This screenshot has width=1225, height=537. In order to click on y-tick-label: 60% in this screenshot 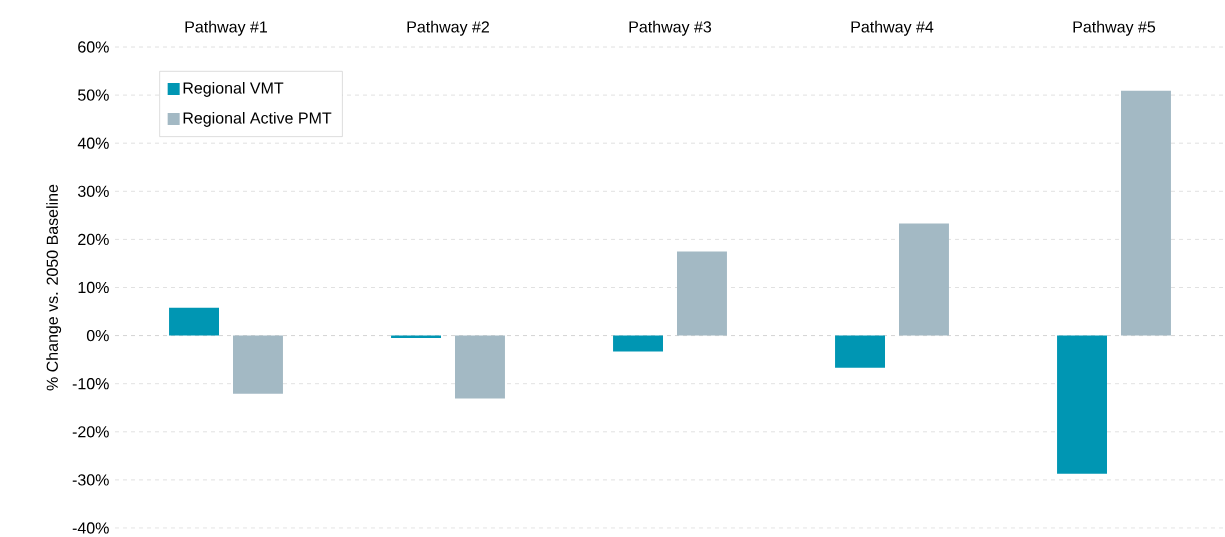, I will do `click(93, 47)`.